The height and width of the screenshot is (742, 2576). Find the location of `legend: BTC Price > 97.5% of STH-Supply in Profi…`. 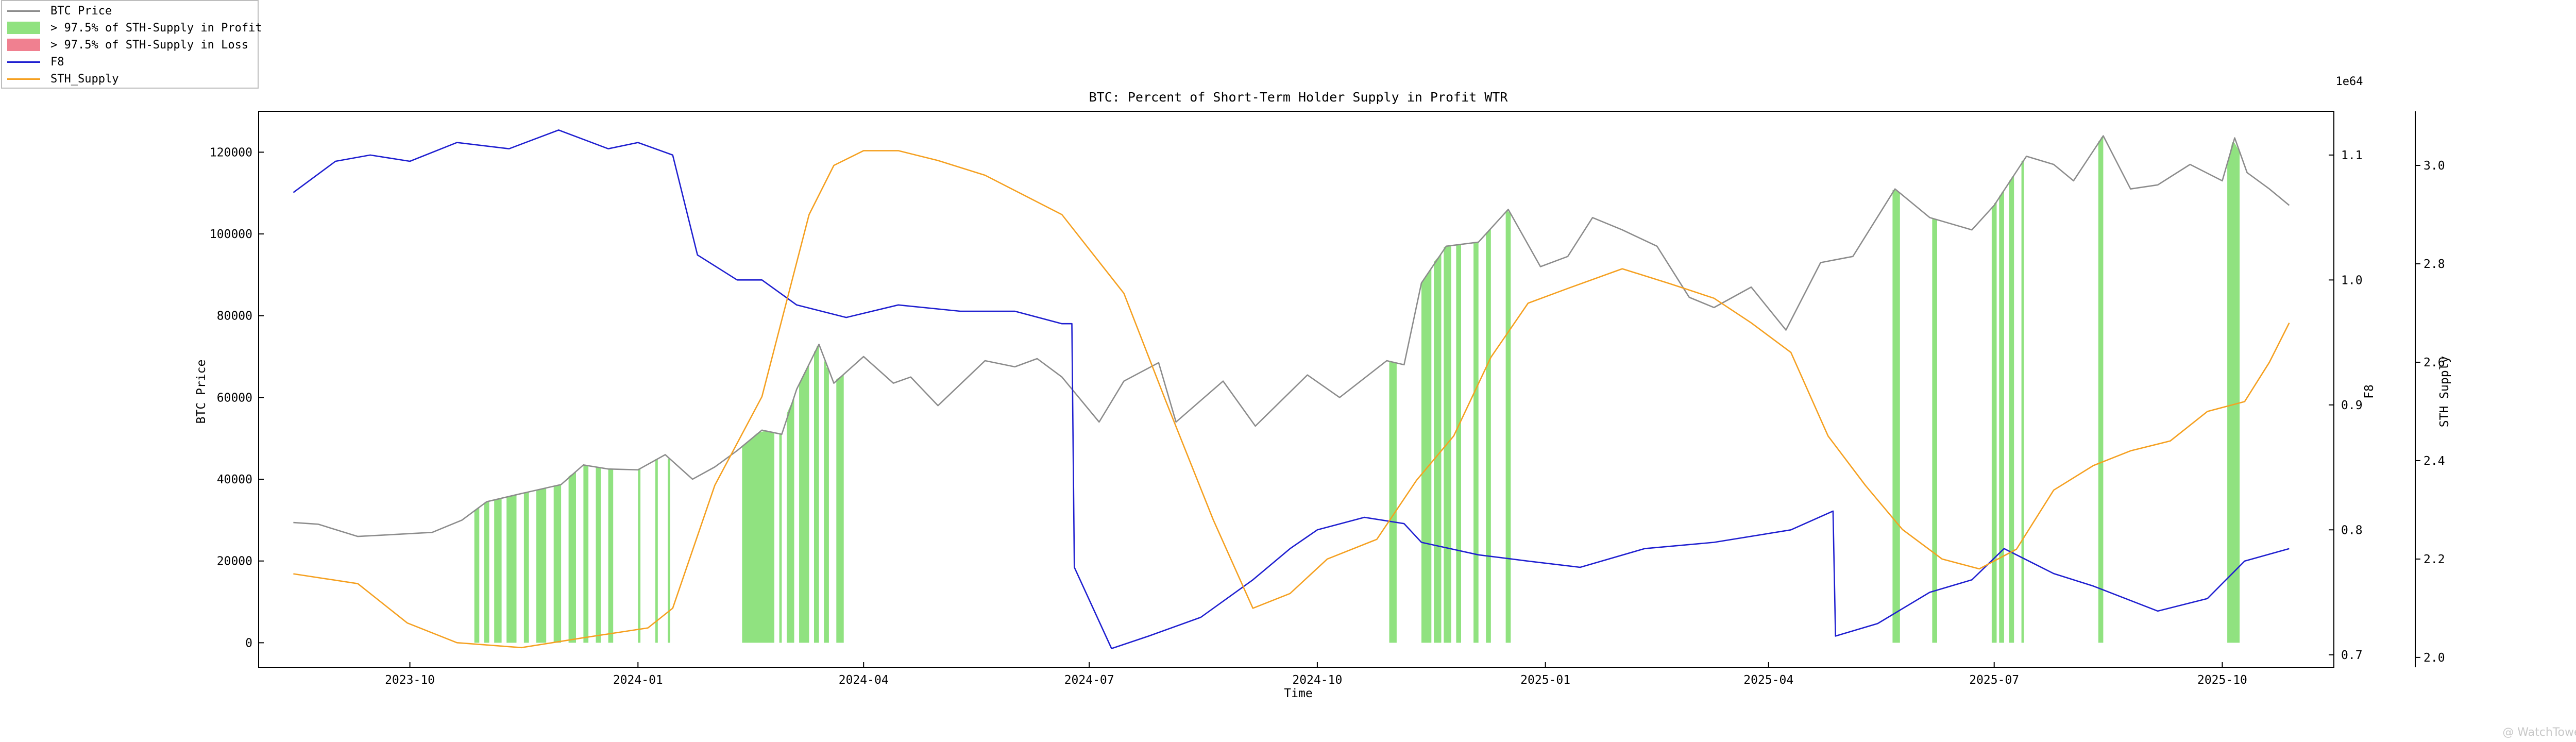

legend: BTC Price > 97.5% of STH-Supply in Profi… is located at coordinates (131, 44).